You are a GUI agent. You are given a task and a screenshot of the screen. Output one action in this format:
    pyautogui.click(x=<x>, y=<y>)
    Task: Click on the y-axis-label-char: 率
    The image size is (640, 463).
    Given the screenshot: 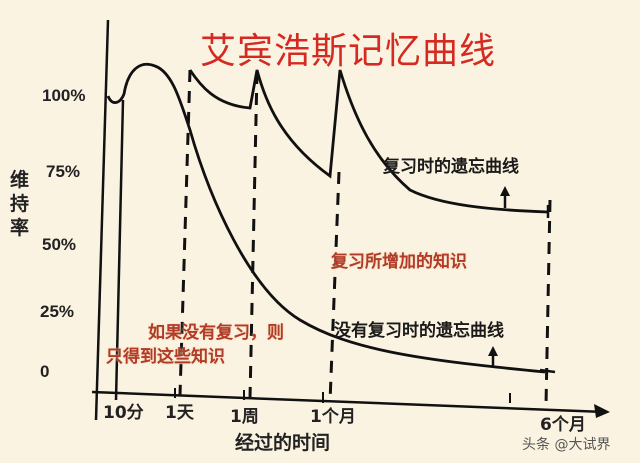 What is the action you would take?
    pyautogui.click(x=20, y=228)
    